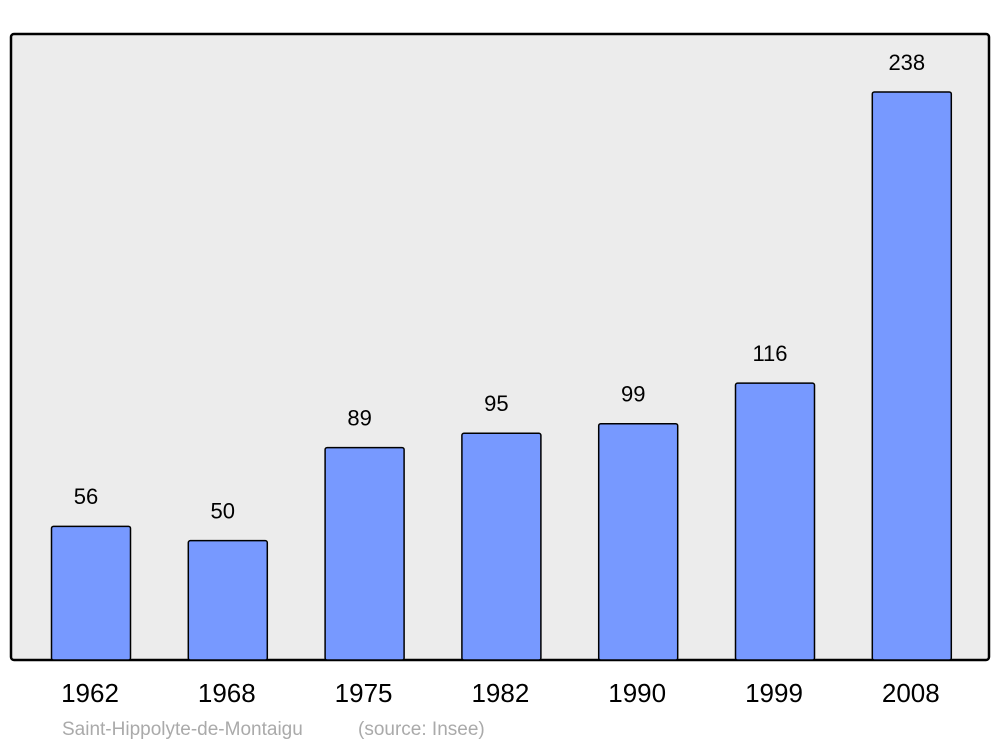 The width and height of the screenshot is (1000, 747). What do you see at coordinates (637, 693) in the screenshot?
I see `x-tick-label: 1990` at bounding box center [637, 693].